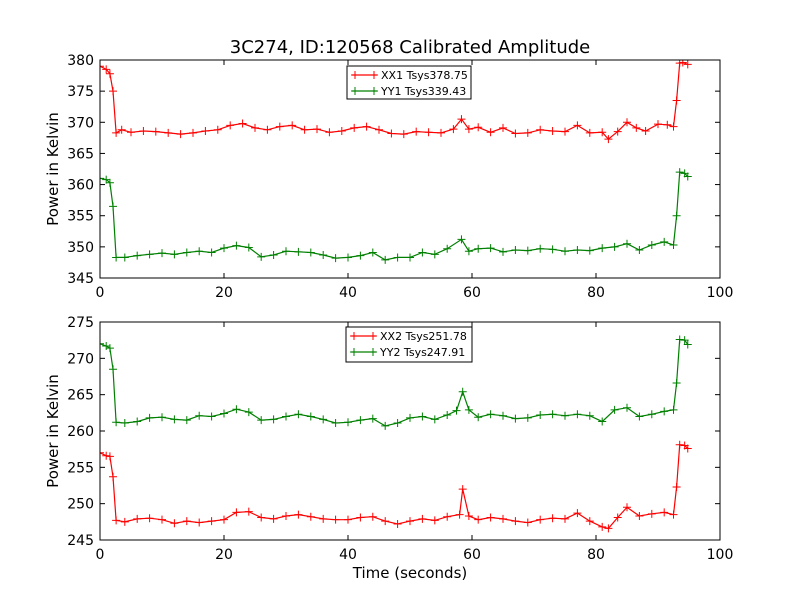  Describe the element at coordinates (80, 468) in the screenshot. I see `y-tick-label: 255` at that location.